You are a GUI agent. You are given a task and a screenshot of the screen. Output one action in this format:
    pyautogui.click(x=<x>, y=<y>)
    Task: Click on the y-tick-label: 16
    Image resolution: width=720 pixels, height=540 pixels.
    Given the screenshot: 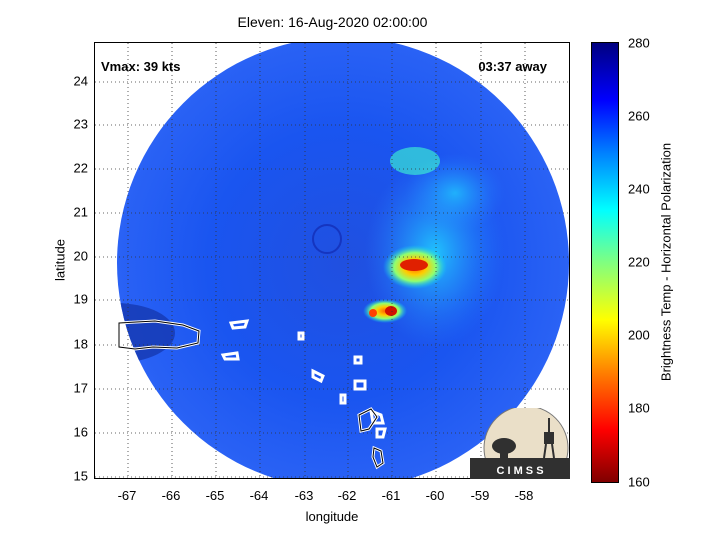 What is the action you would take?
    pyautogui.click(x=80, y=432)
    